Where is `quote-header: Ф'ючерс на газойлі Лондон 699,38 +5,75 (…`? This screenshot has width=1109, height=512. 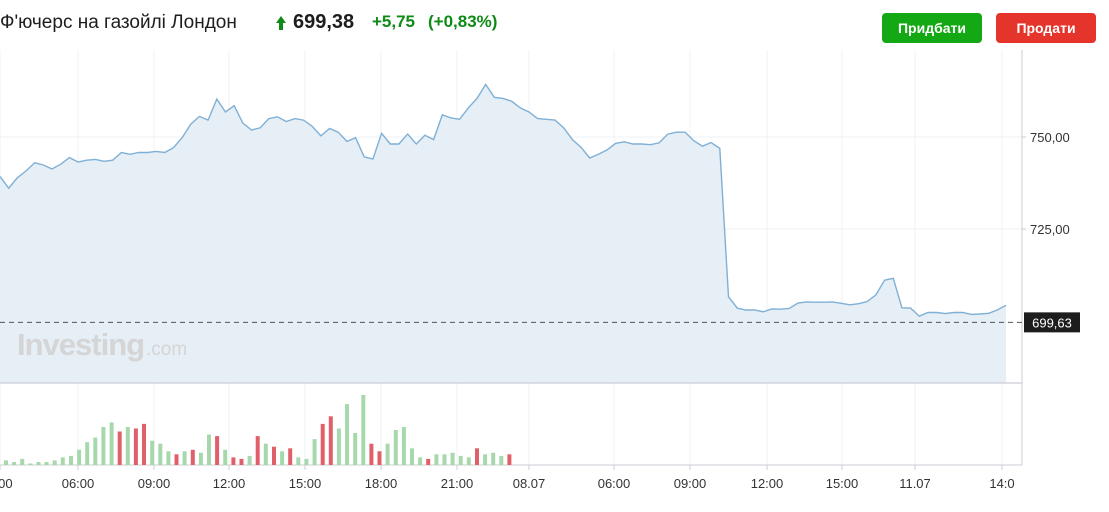 quote-header: Ф'ючерс на газойлі Лондон 699,38 +5,75 (… is located at coordinates (554, 25).